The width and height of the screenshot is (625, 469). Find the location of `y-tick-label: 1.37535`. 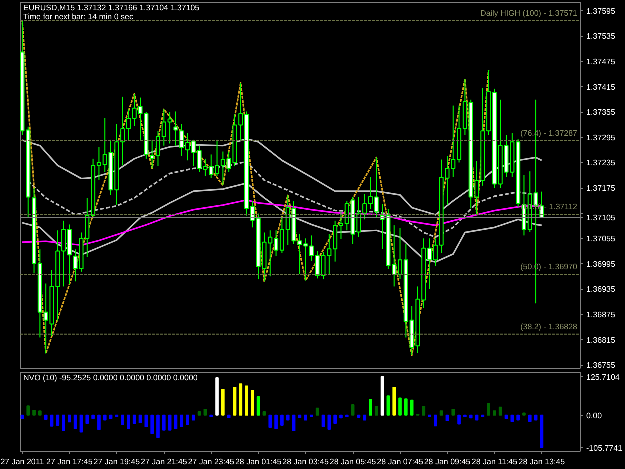

y-tick-label: 1.37535 is located at coordinates (601, 37).